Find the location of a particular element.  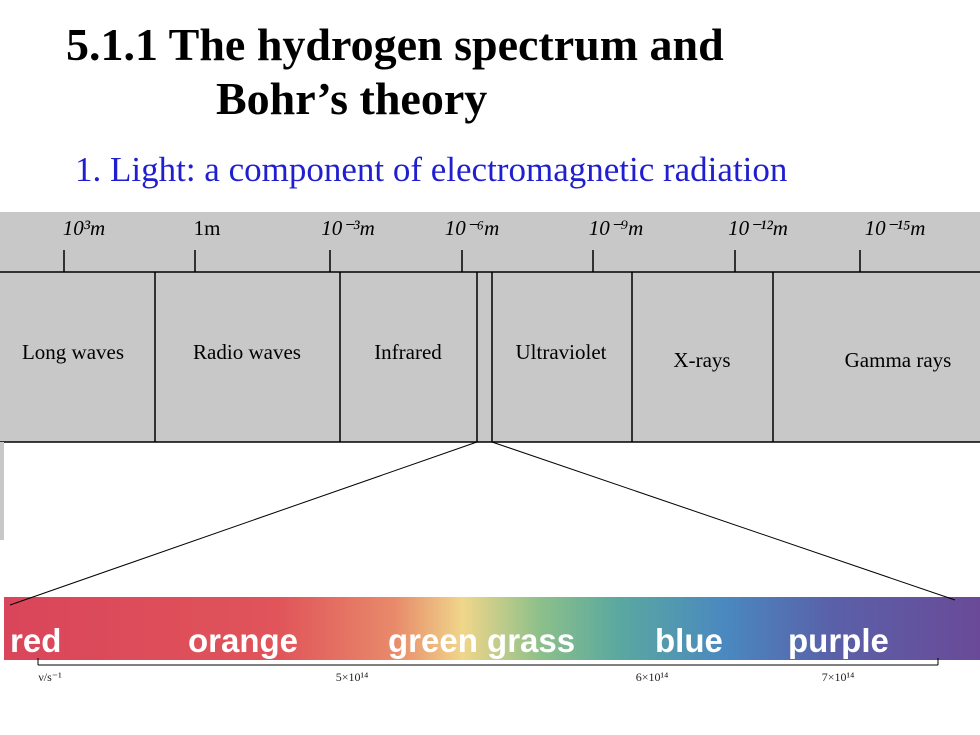

region-label: Infrared is located at coordinates (408, 352).